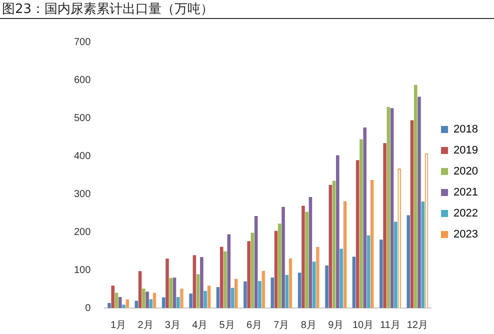 Image resolution: width=494 pixels, height=334 pixels. Describe the element at coordinates (83, 42) in the screenshot. I see `y-tick-label: 700` at that location.